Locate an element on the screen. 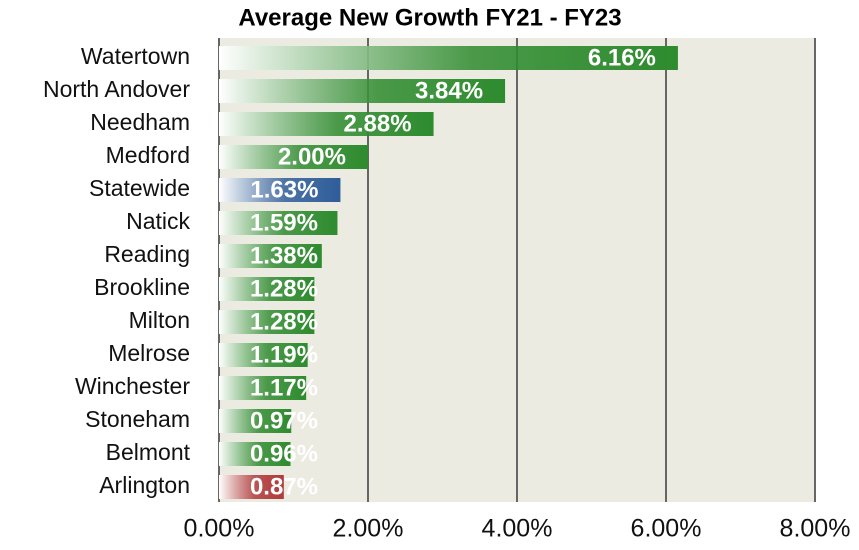  x-tick-label: 6.00% is located at coordinates (666, 529).